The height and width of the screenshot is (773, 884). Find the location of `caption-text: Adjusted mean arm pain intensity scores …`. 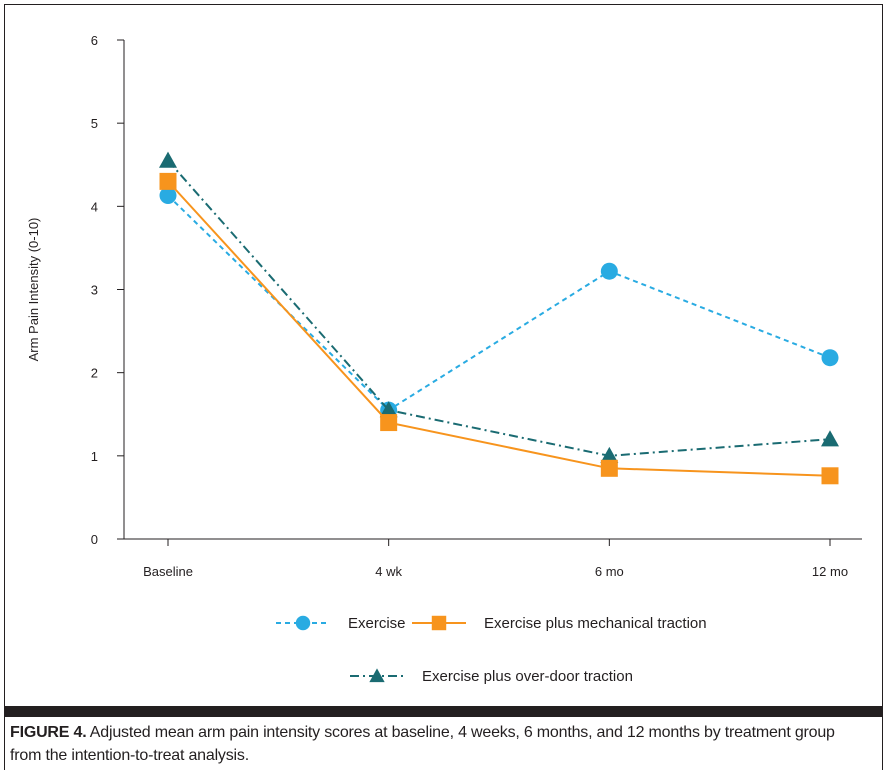

caption-text: Adjusted mean arm pain intensity scores … is located at coordinates (422, 744).